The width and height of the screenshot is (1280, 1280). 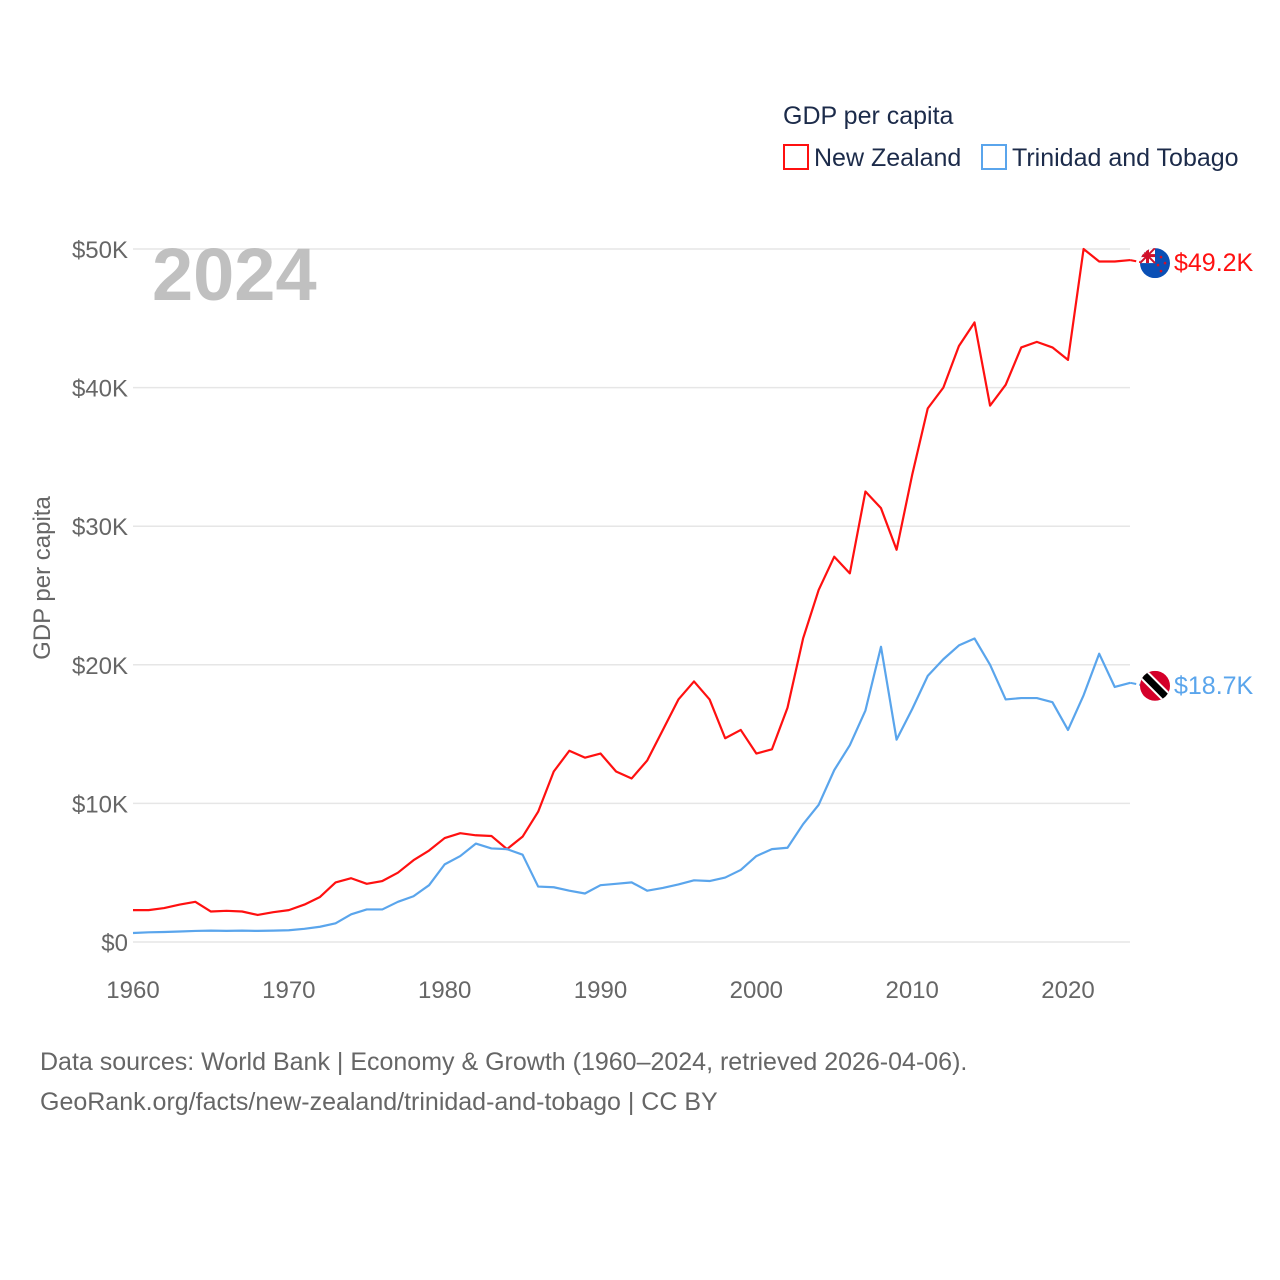 What do you see at coordinates (234, 274) in the screenshot?
I see `year-label: 2024` at bounding box center [234, 274].